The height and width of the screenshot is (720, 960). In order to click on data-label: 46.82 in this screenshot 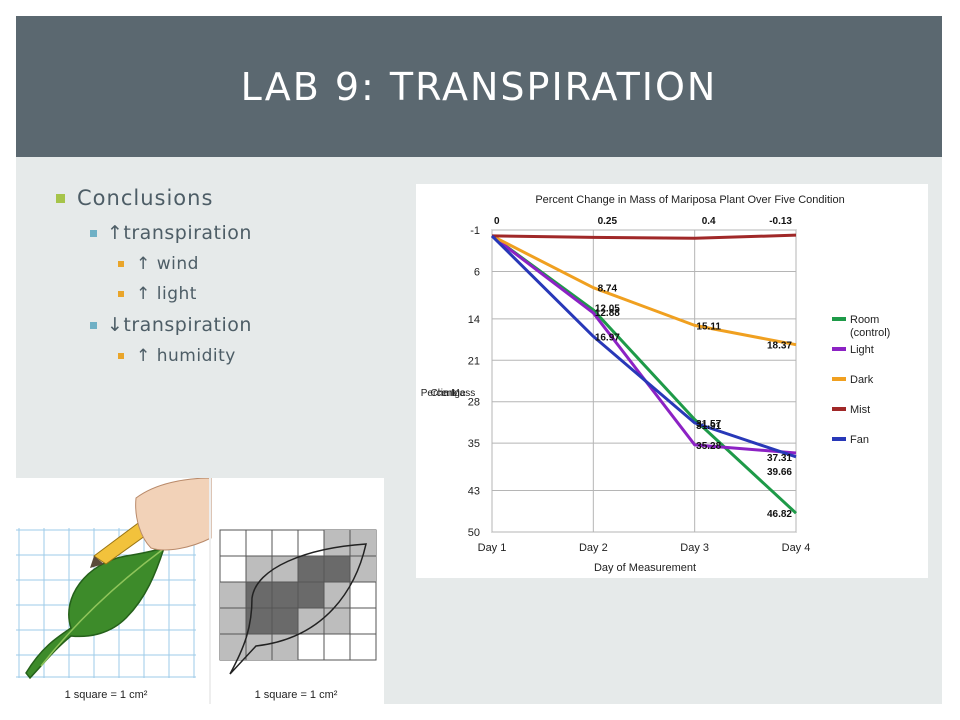, I will do `click(779, 514)`.